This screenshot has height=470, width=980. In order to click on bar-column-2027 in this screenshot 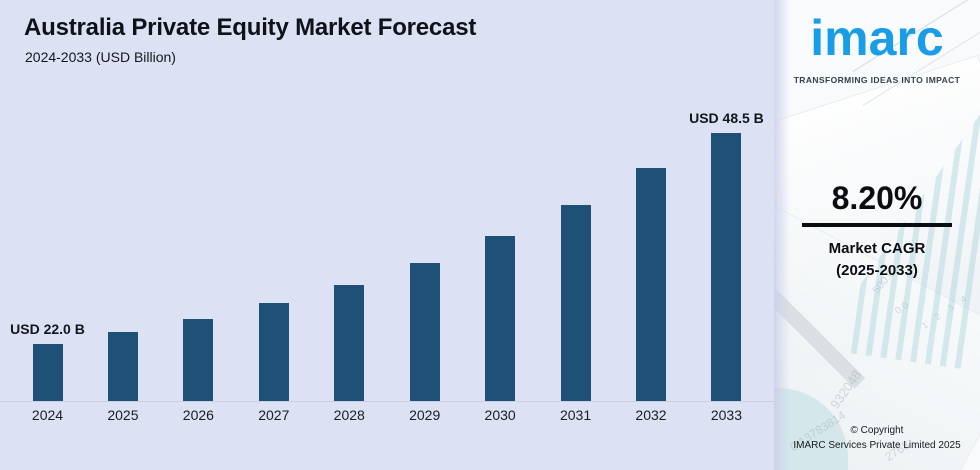, I will do `click(273, 256)`.